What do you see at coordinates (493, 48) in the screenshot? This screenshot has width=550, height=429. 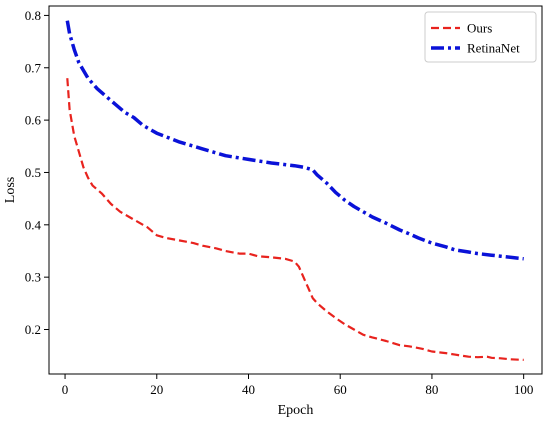 I see `legend-label-retinanet: RetinaNet` at bounding box center [493, 48].